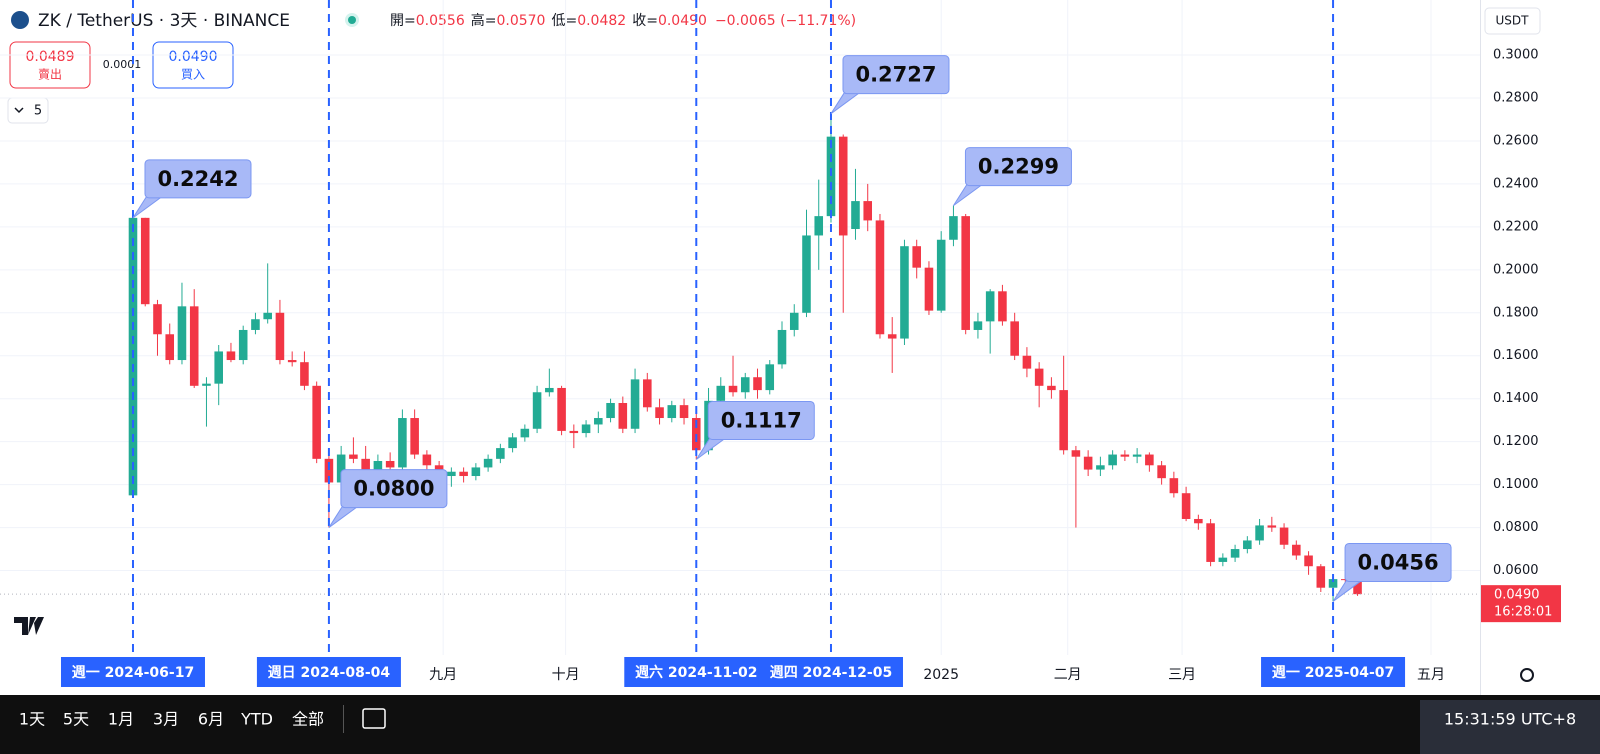 This screenshot has height=754, width=1600. Describe the element at coordinates (1516, 183) in the screenshot. I see `y-tick-label: 0.2400` at that location.